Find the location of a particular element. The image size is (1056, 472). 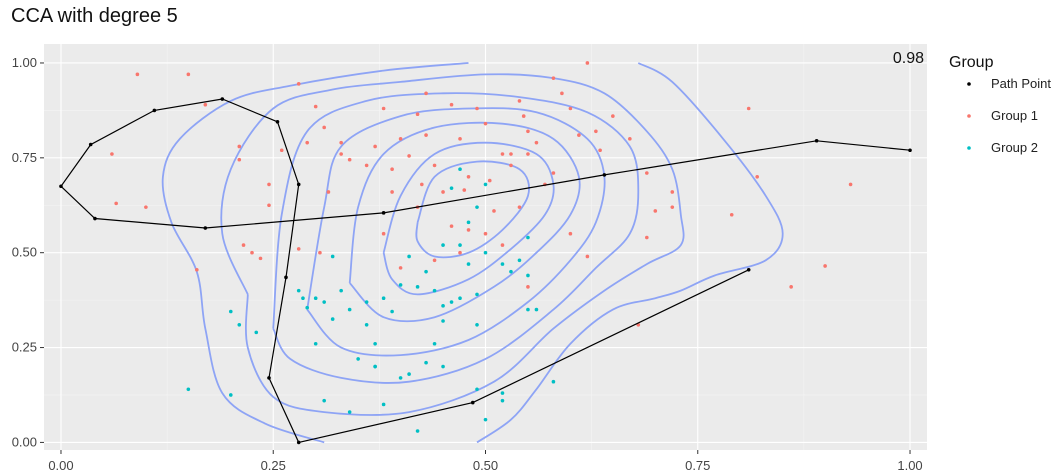

x-tick-label: 0.50 is located at coordinates (485, 465).